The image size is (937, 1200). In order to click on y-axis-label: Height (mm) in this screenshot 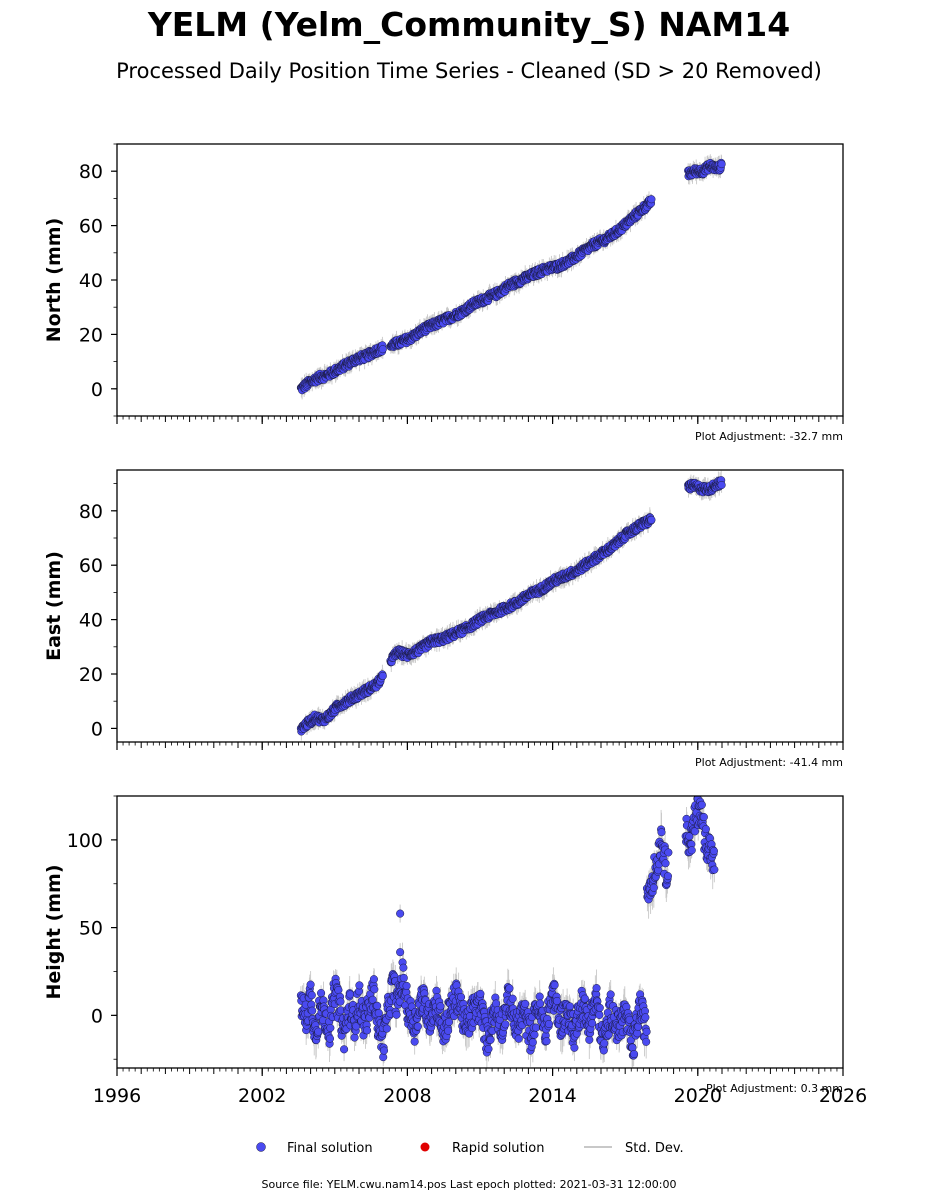, I will do `click(54, 931)`.